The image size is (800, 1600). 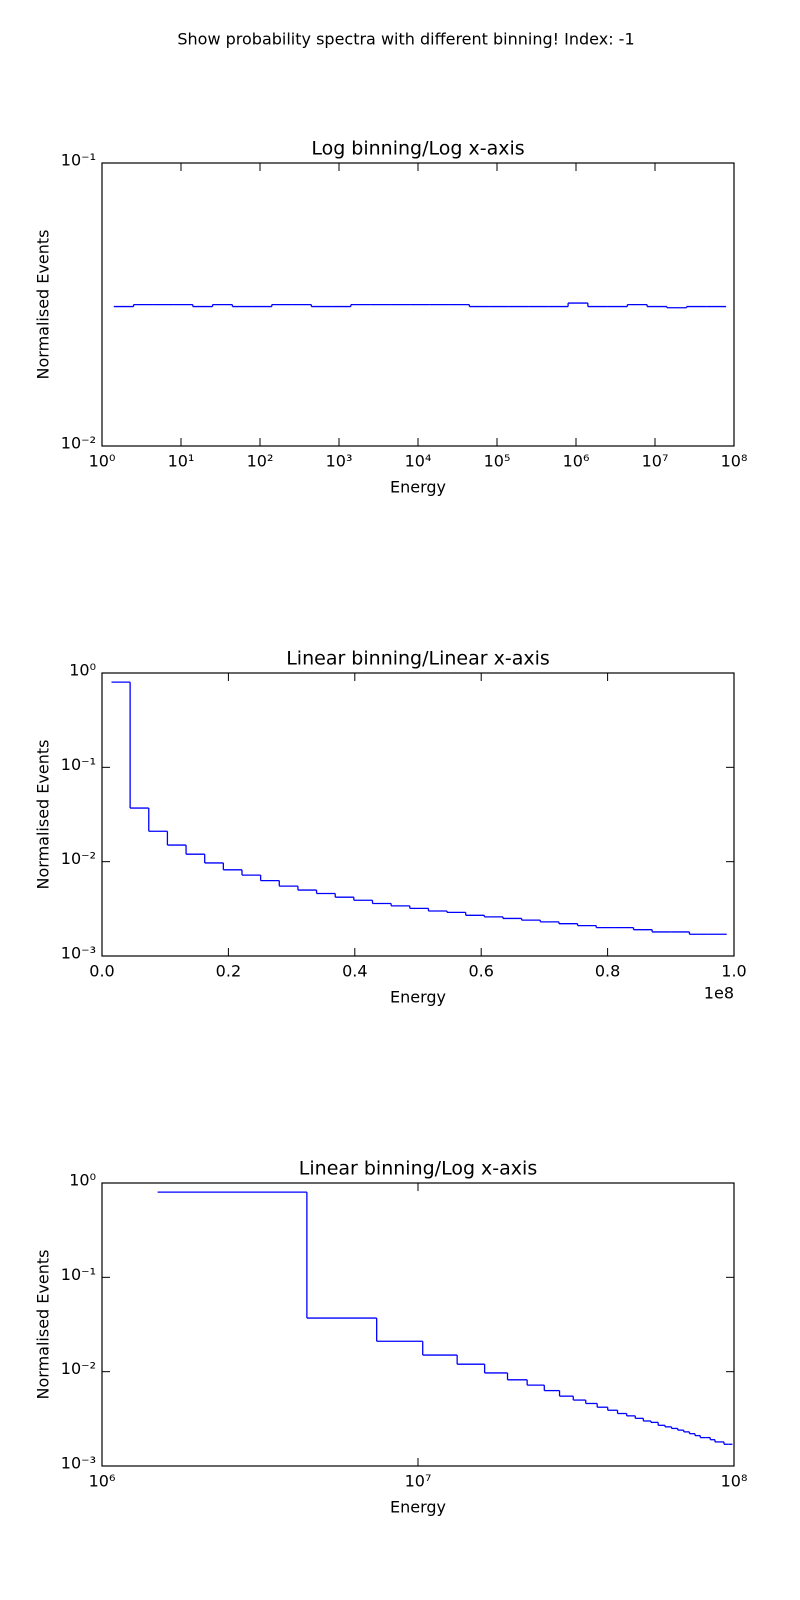 What do you see at coordinates (733, 971) in the screenshot?
I see `x-tick-label: 1.0` at bounding box center [733, 971].